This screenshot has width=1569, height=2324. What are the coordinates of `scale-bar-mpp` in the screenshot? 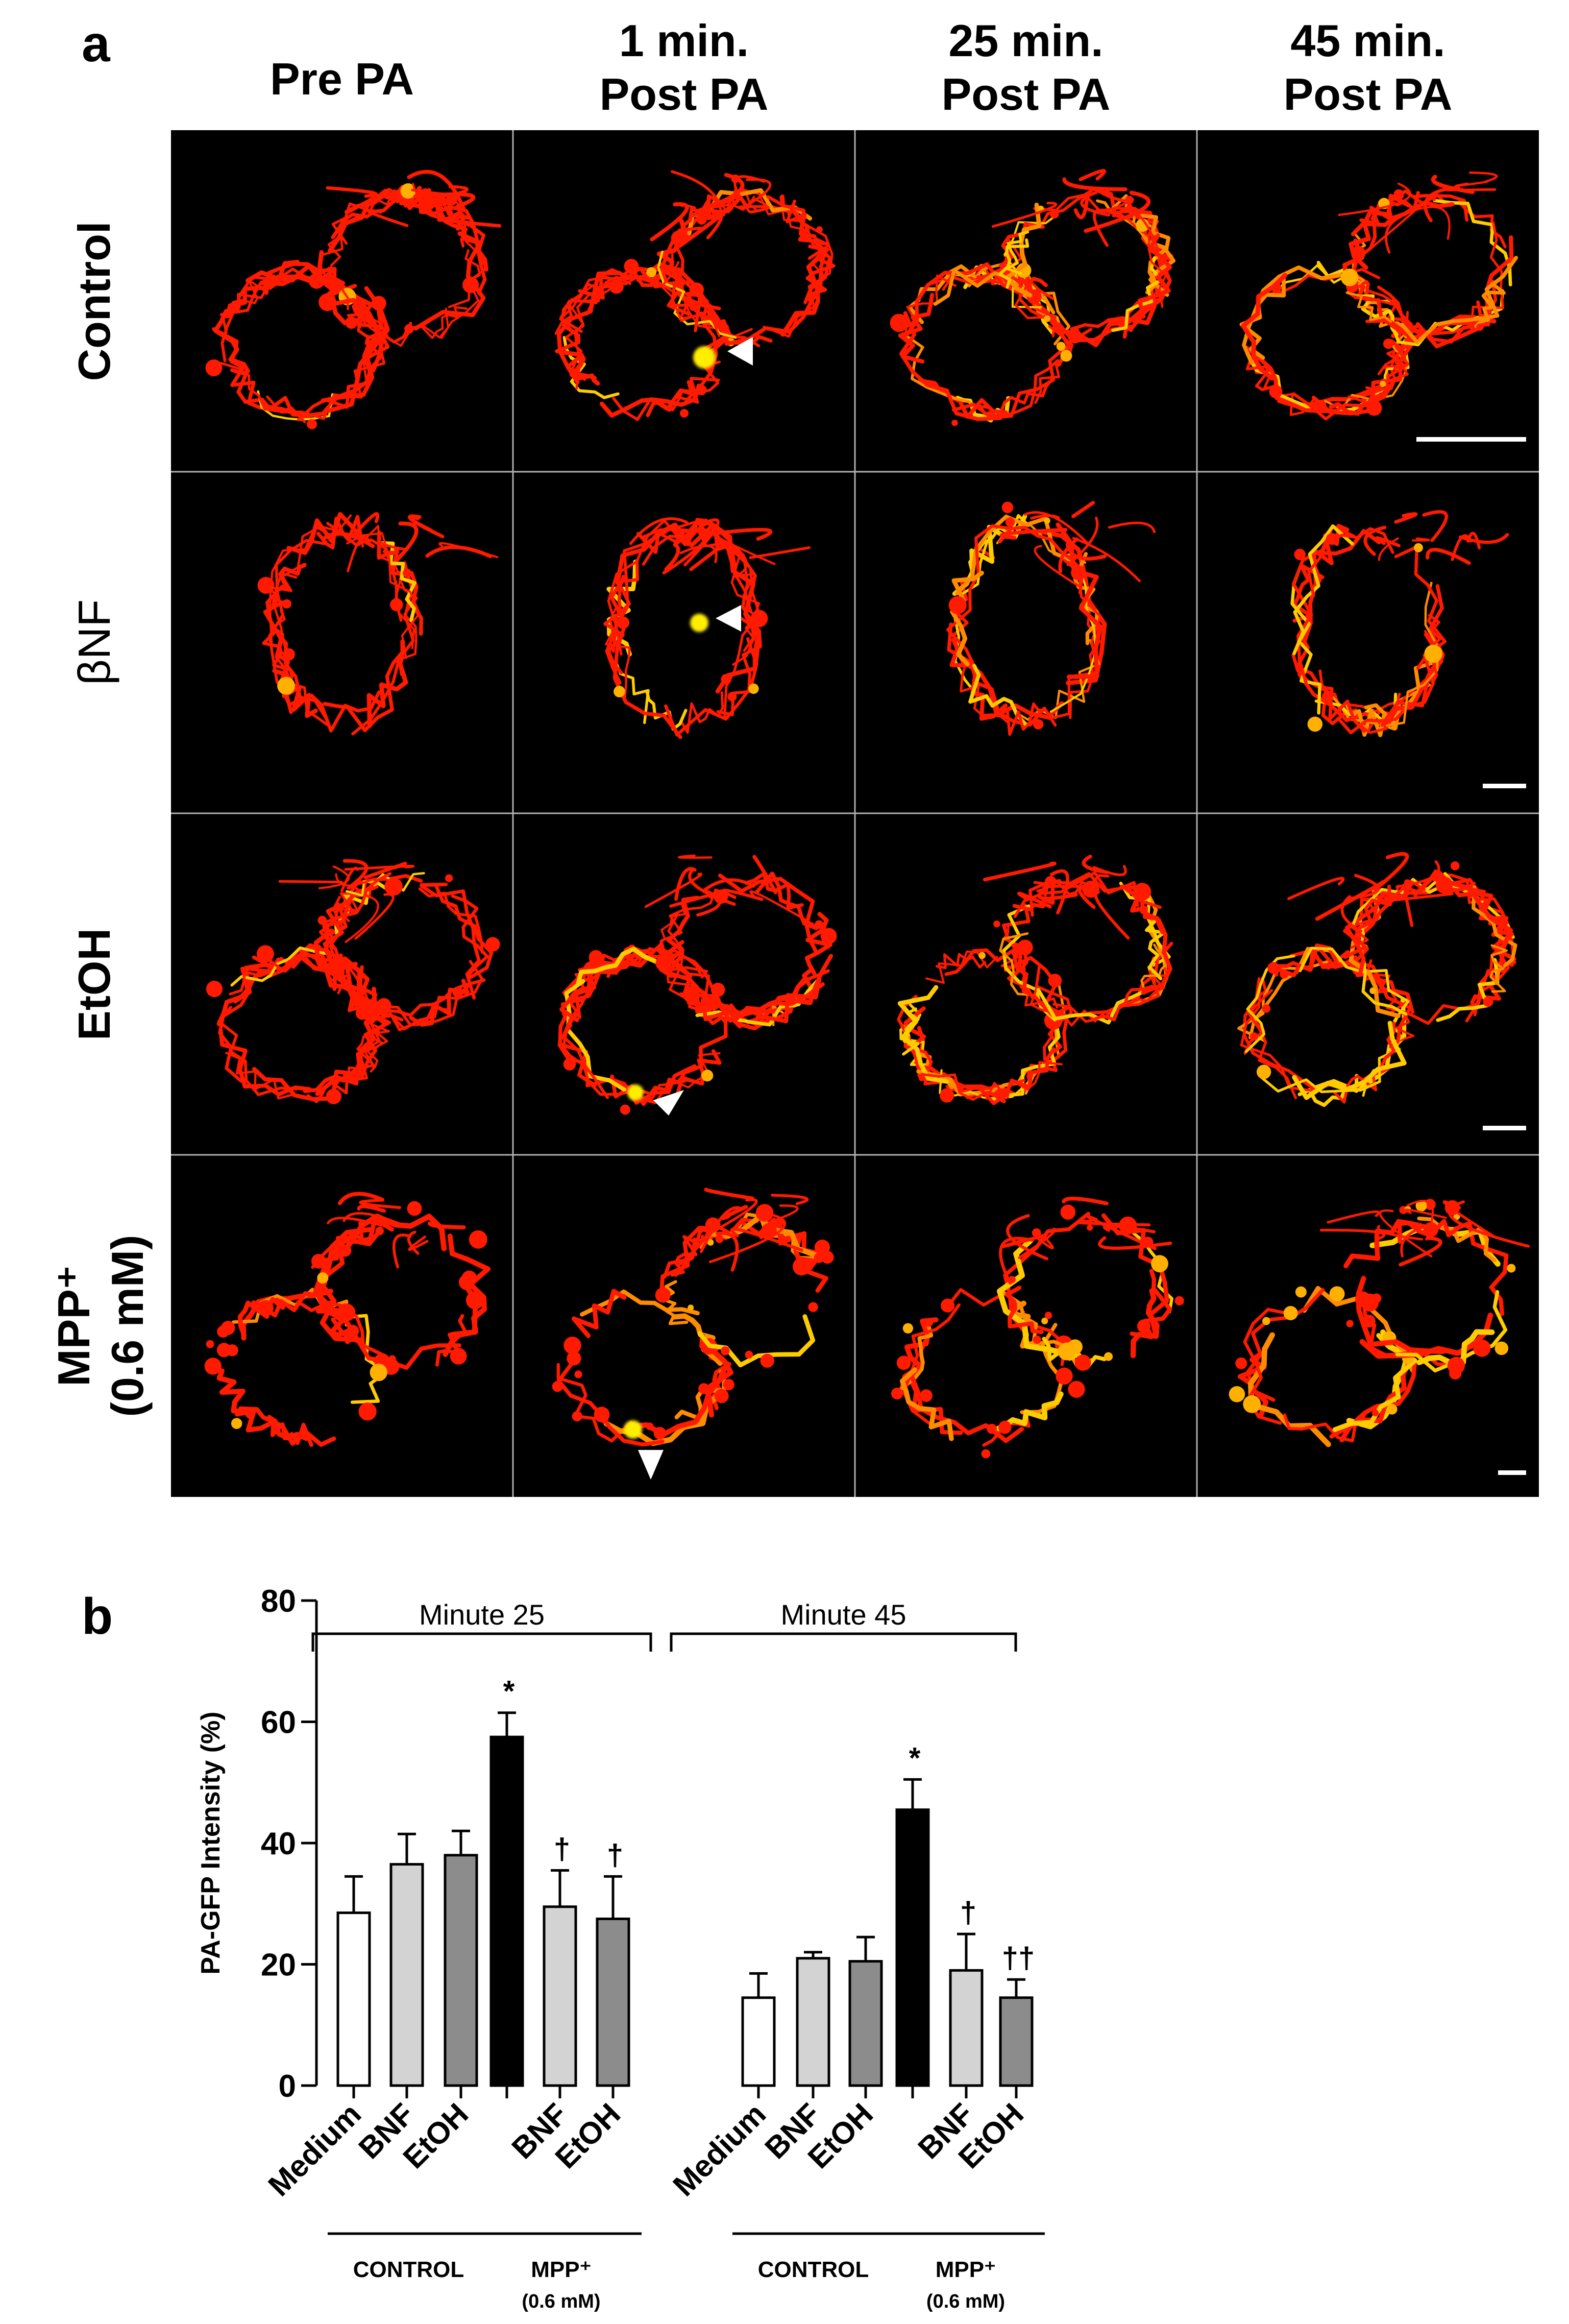 It's located at (1512, 1473).